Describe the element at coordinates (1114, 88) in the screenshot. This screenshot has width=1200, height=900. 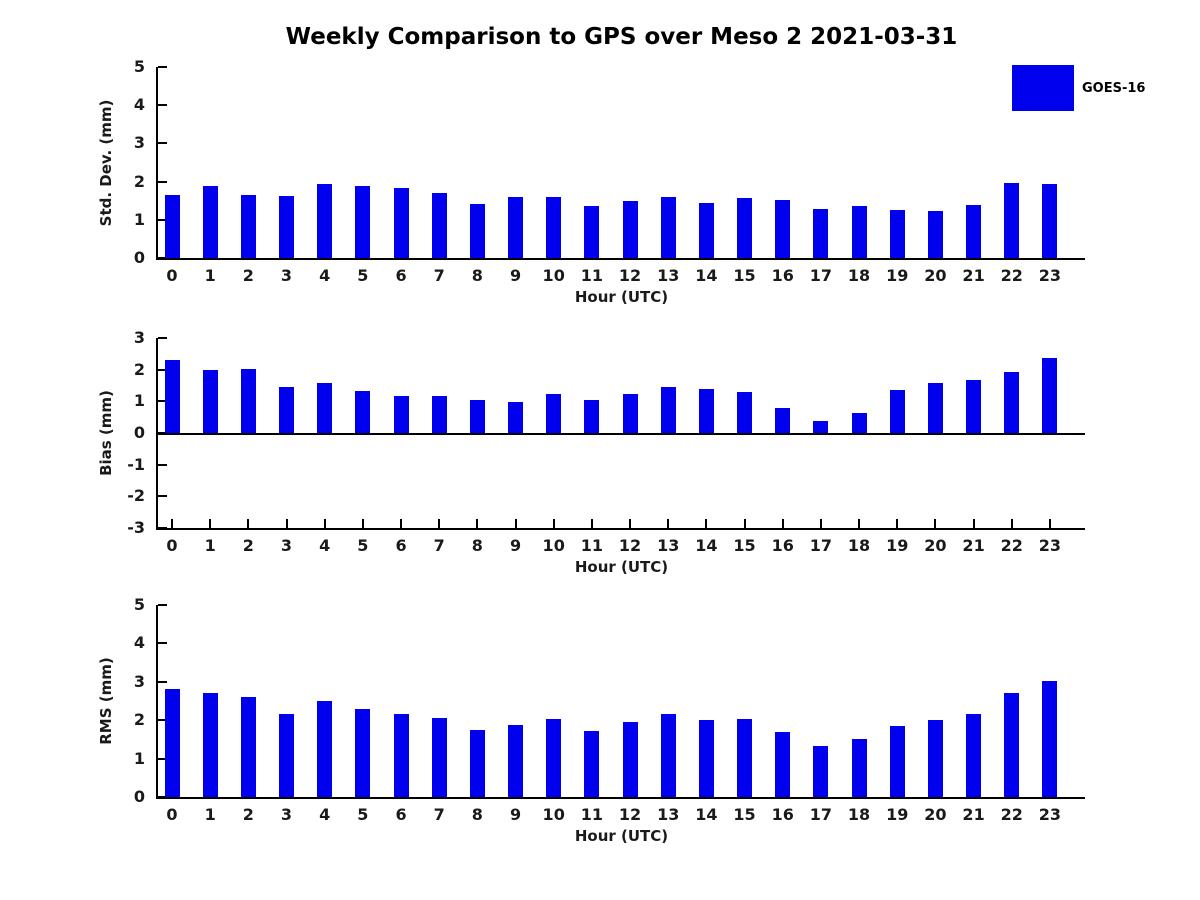
I see `legend-label-goes16: GOES-16` at that location.